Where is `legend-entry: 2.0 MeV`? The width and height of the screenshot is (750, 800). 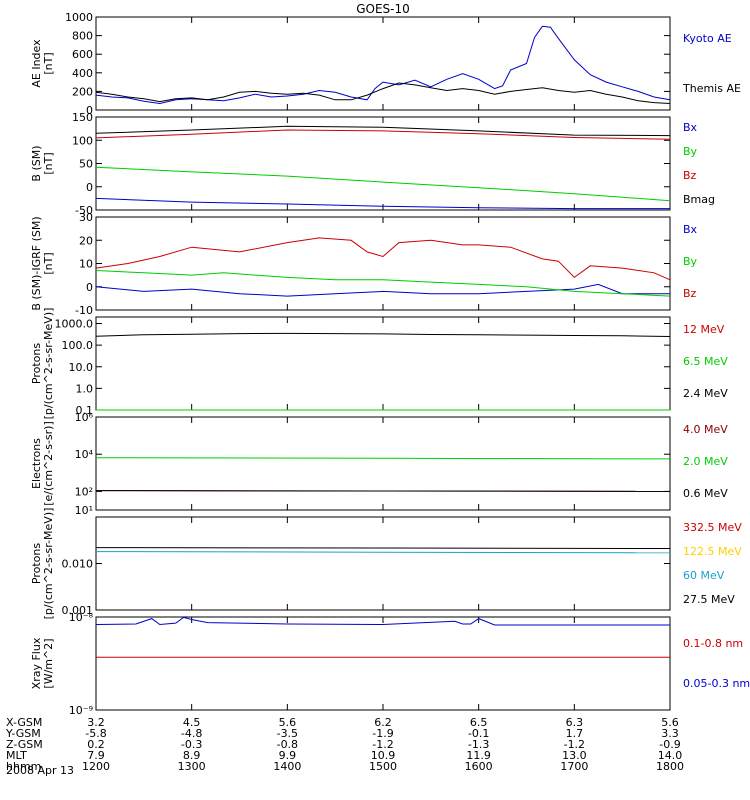 legend-entry: 2.0 MeV is located at coordinates (705, 461).